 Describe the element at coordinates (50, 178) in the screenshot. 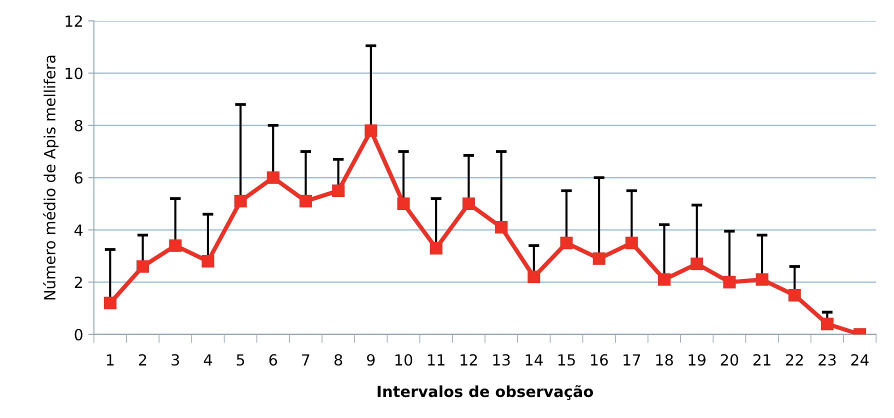

I see `y-axis-title: Número médio de Apis mellifera` at that location.